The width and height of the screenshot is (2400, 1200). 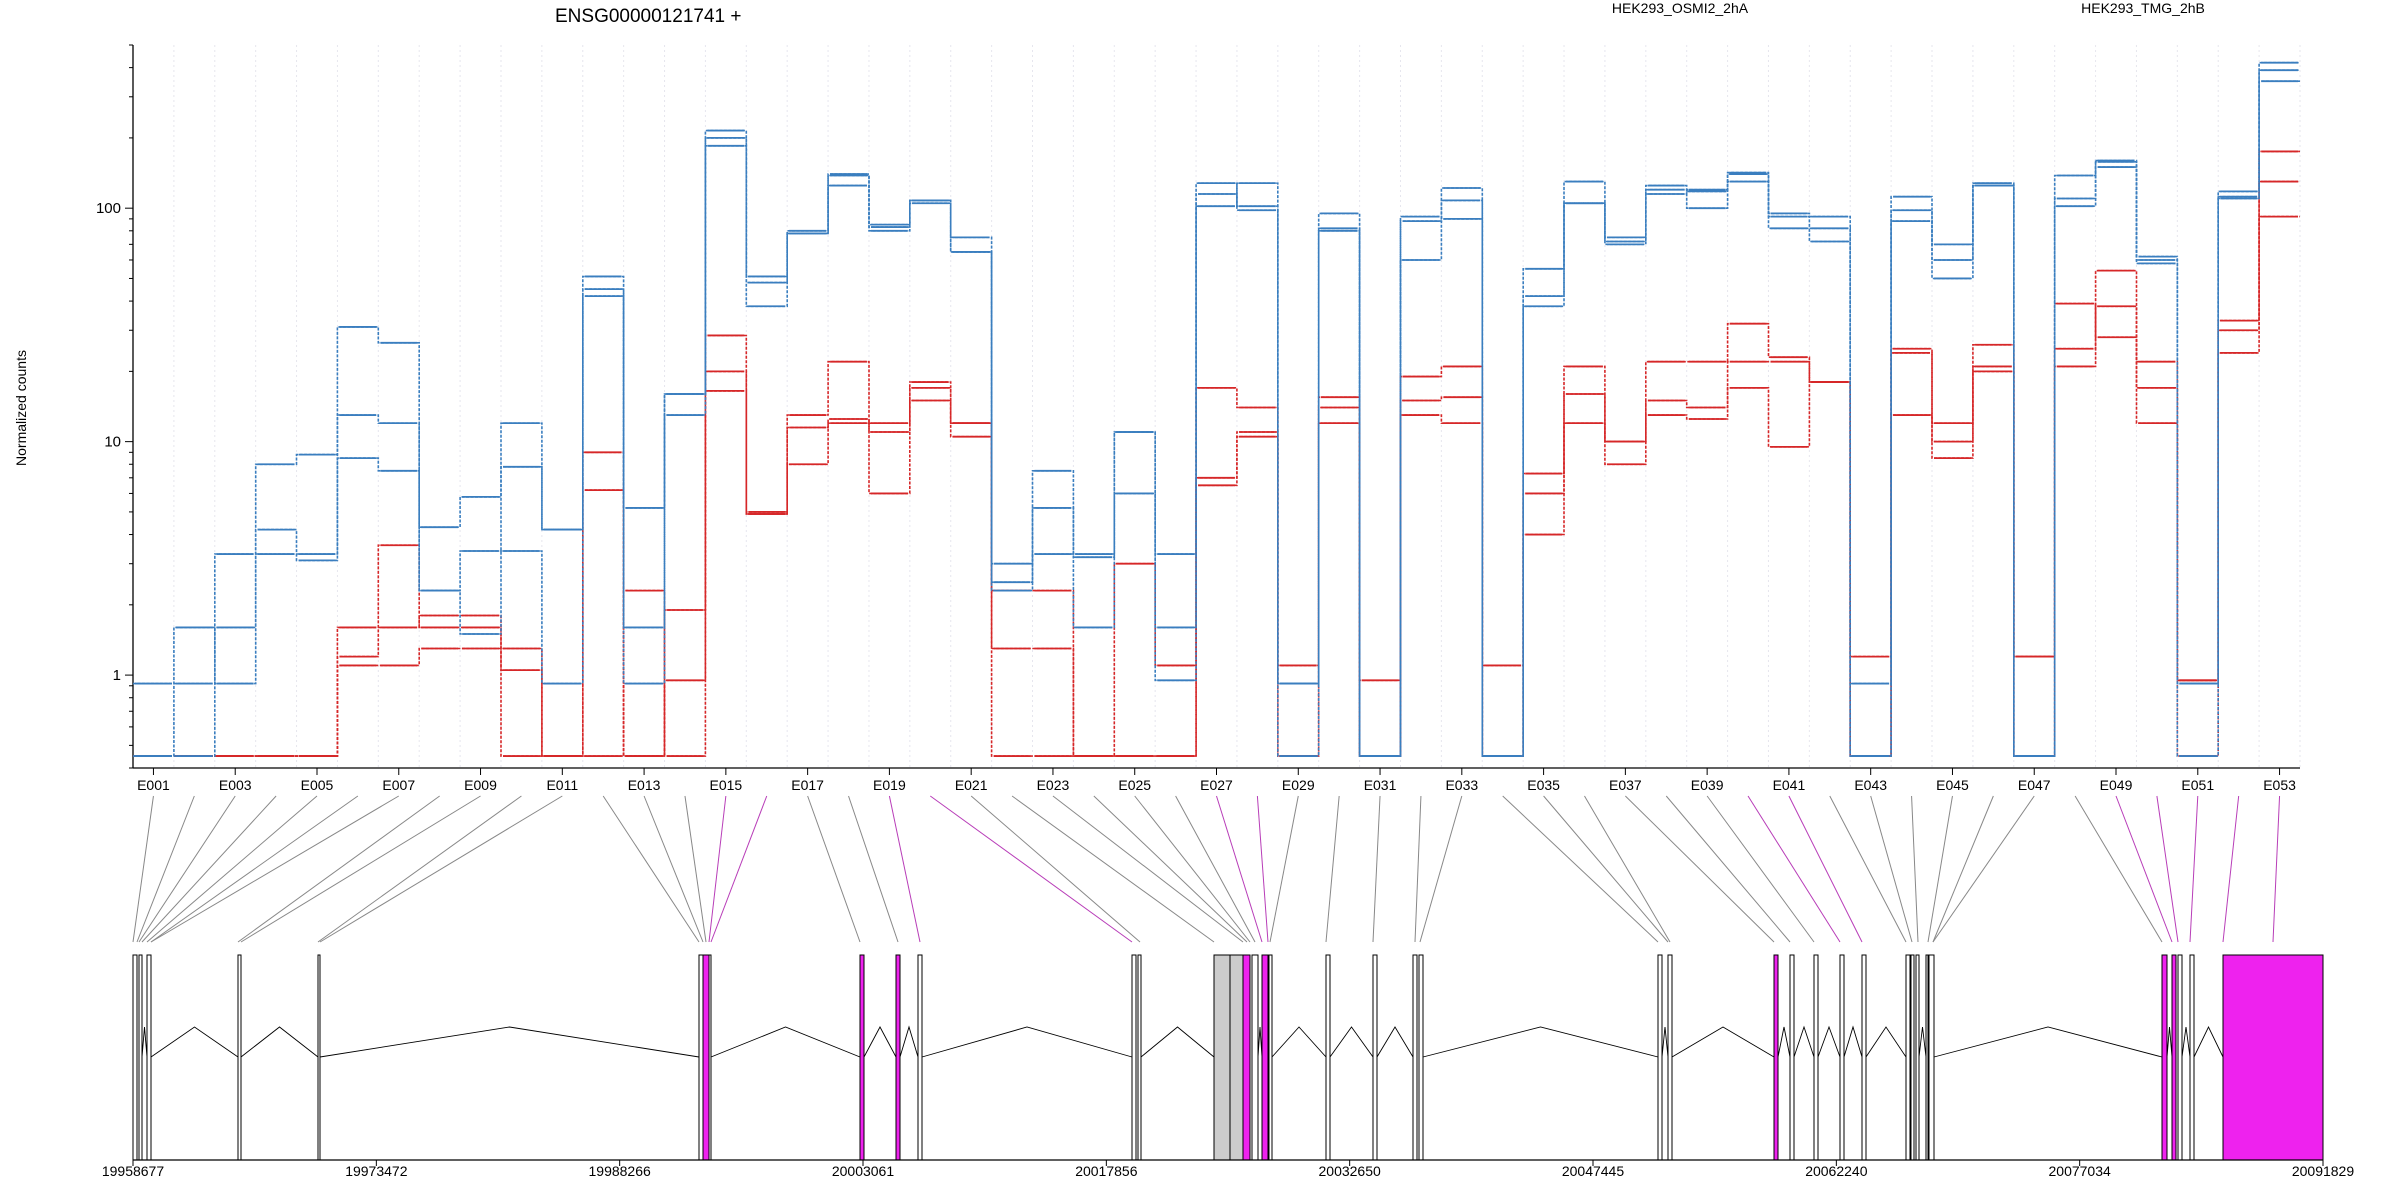 I want to click on x-tick-label: E001, so click(x=153, y=785).